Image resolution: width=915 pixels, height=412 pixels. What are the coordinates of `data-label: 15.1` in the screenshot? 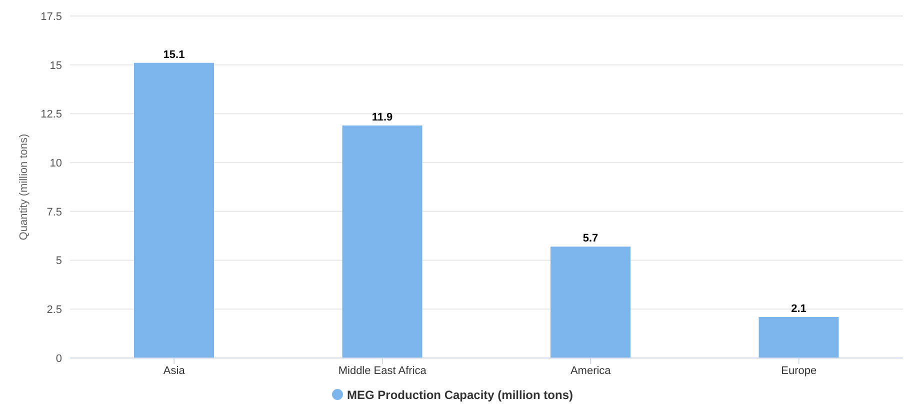 It's located at (174, 54).